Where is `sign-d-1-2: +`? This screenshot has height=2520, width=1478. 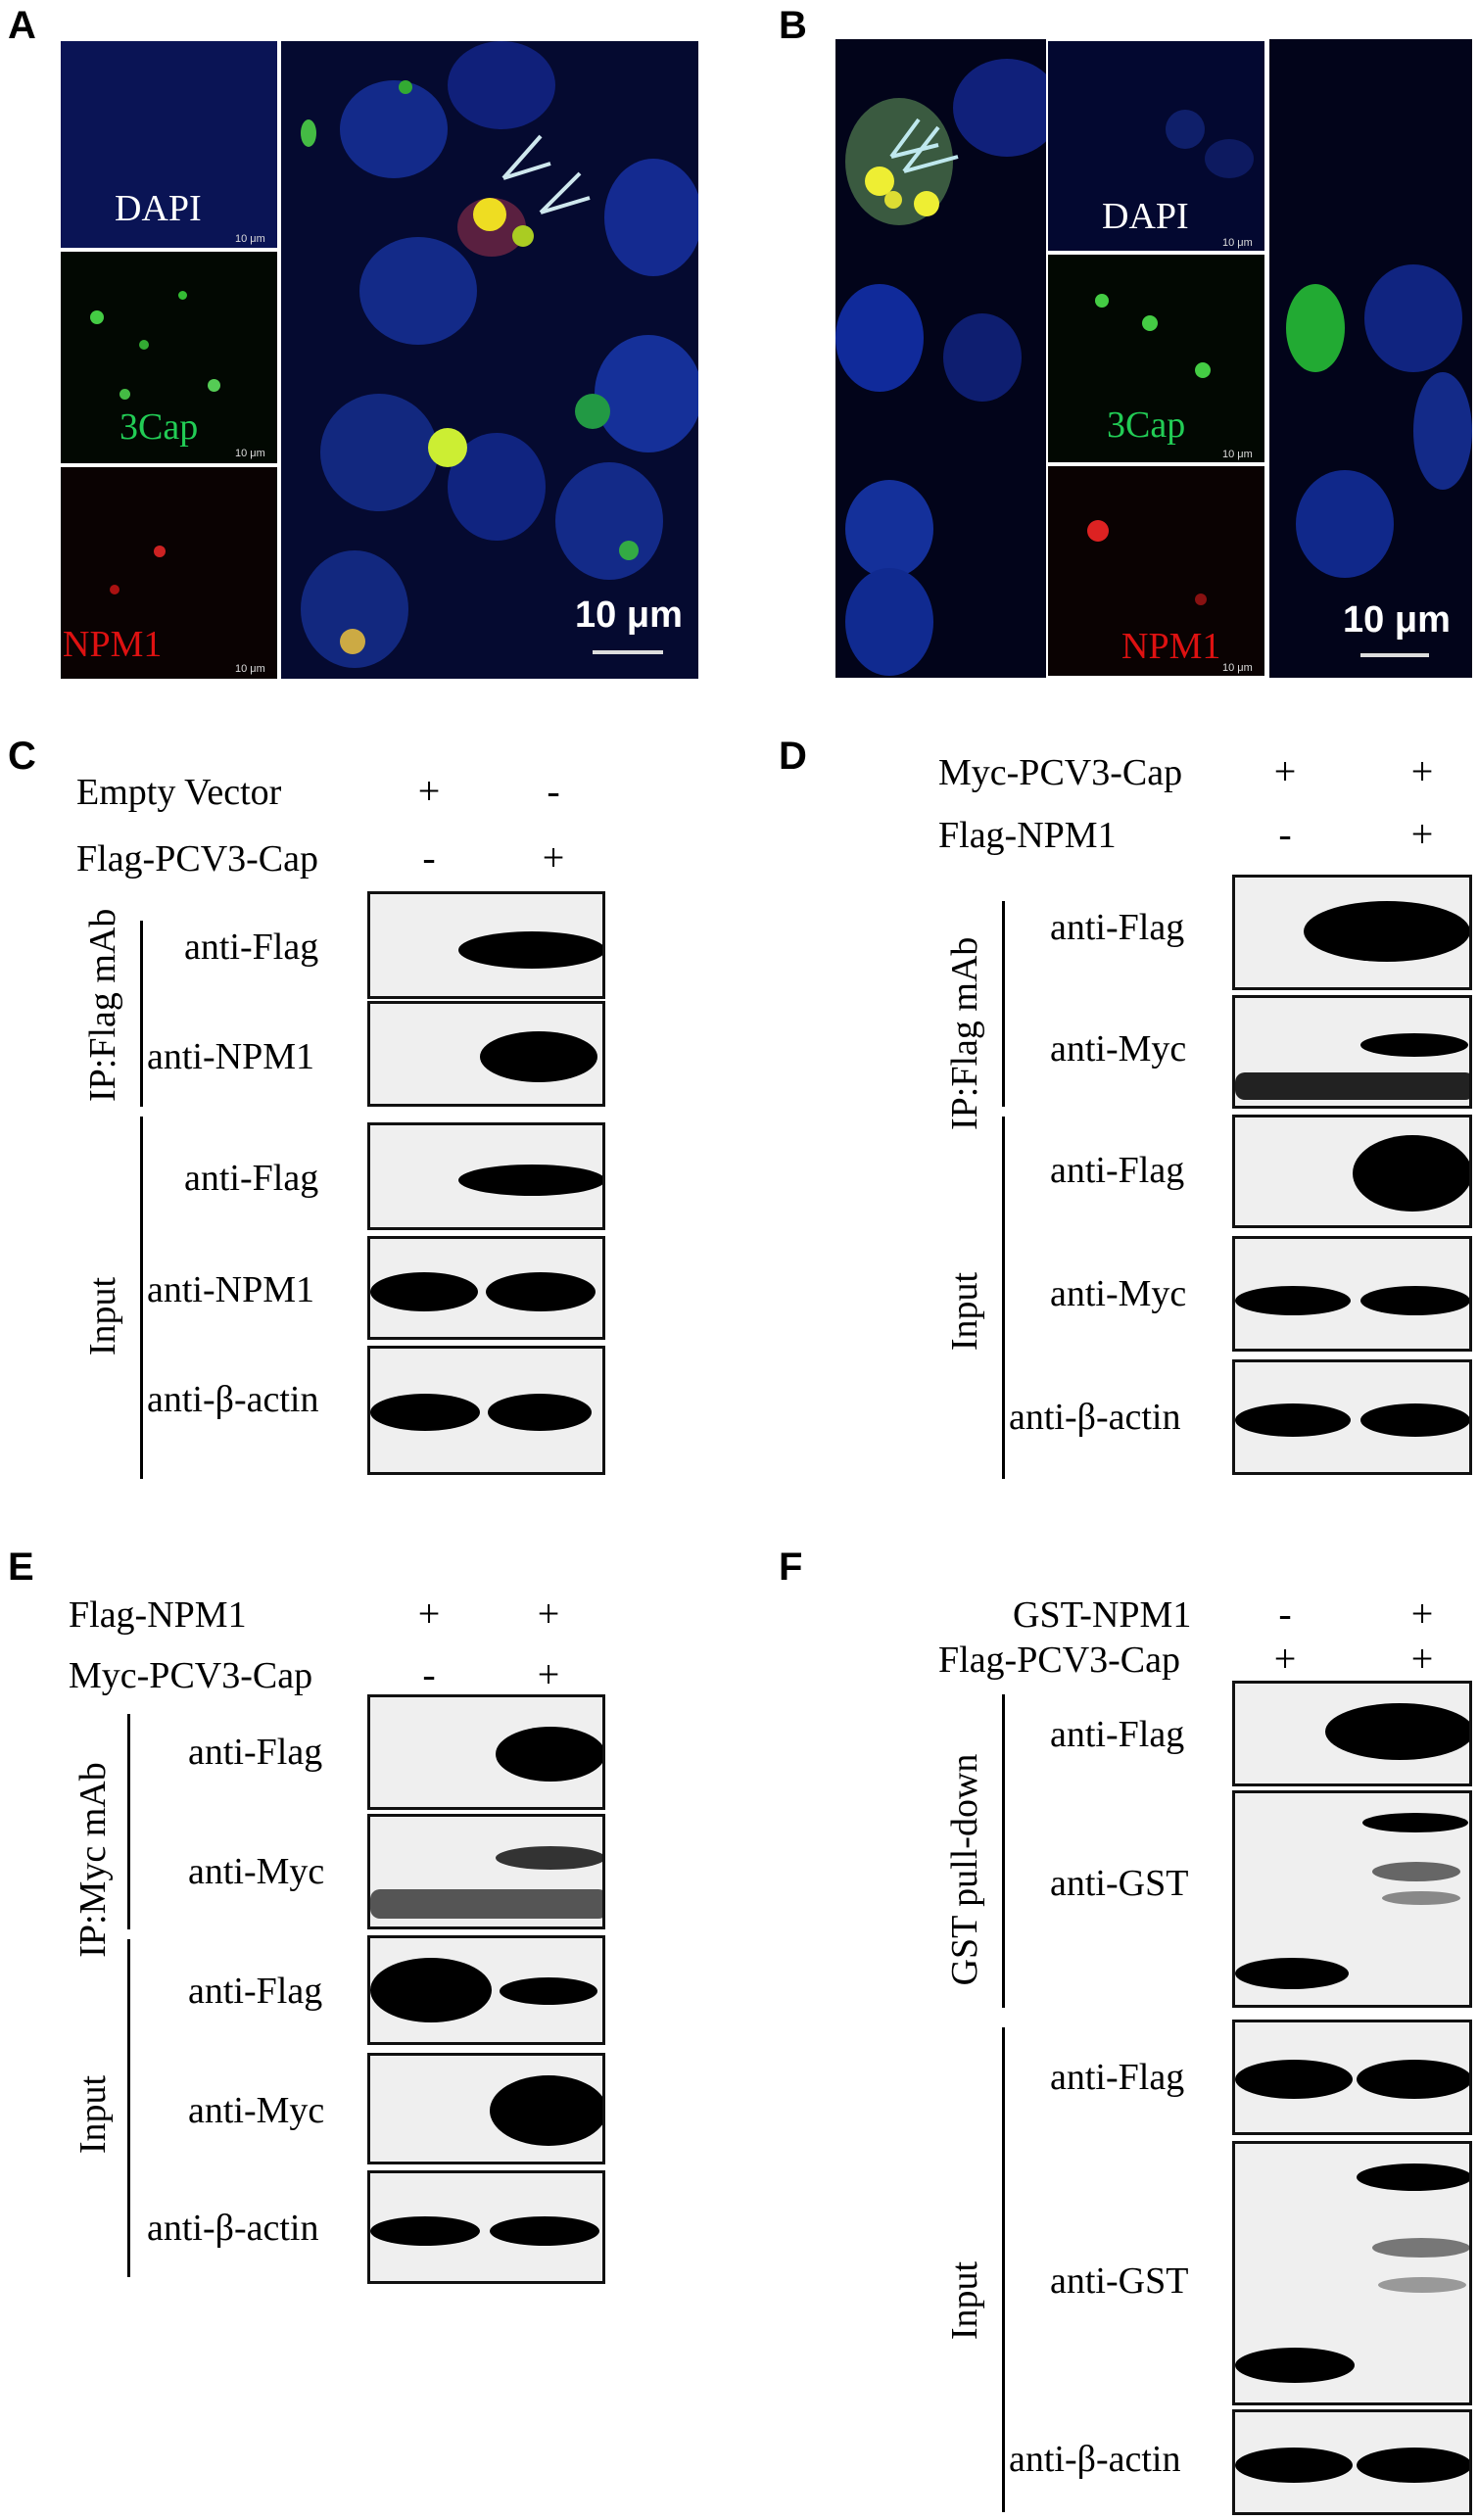
sign-d-1-2: + is located at coordinates (1422, 771).